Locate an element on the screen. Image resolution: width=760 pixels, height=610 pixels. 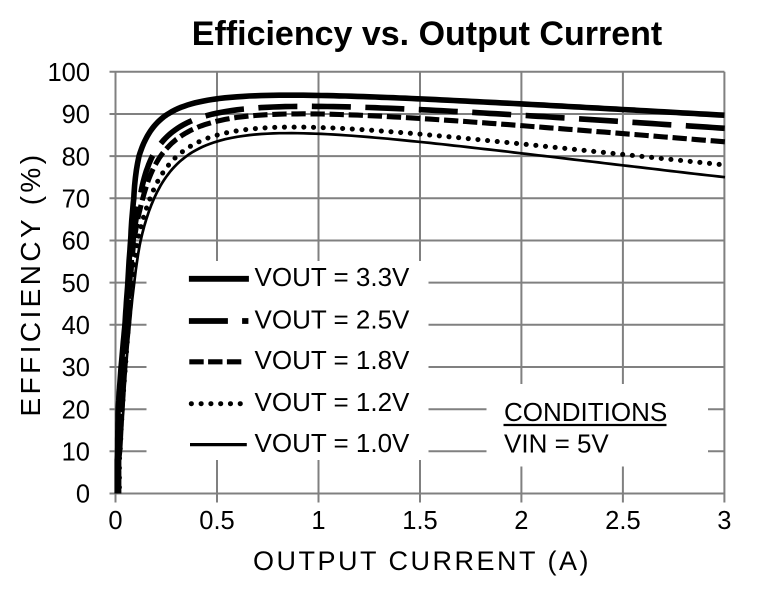
svg-text: 50 is located at coordinates (76, 284).